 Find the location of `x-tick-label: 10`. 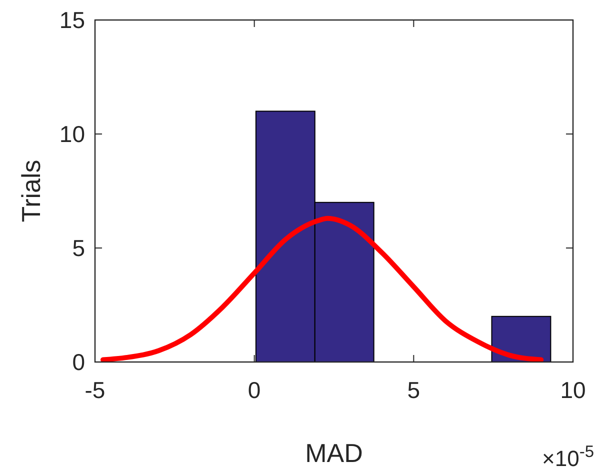

x-tick-label: 10 is located at coordinates (573, 390).